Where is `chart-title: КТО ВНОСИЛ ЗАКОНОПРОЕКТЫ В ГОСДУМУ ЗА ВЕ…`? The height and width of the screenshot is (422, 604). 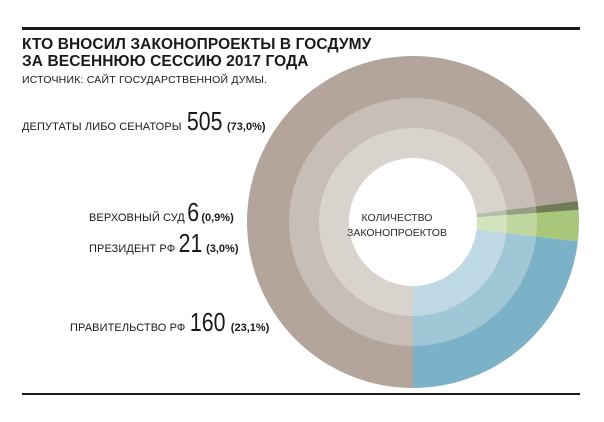
chart-title: КТО ВНОСИЛ ЗАКОНОПРОЕКТЫ В ГОСДУМУ ЗА ВЕ… is located at coordinates (196, 53).